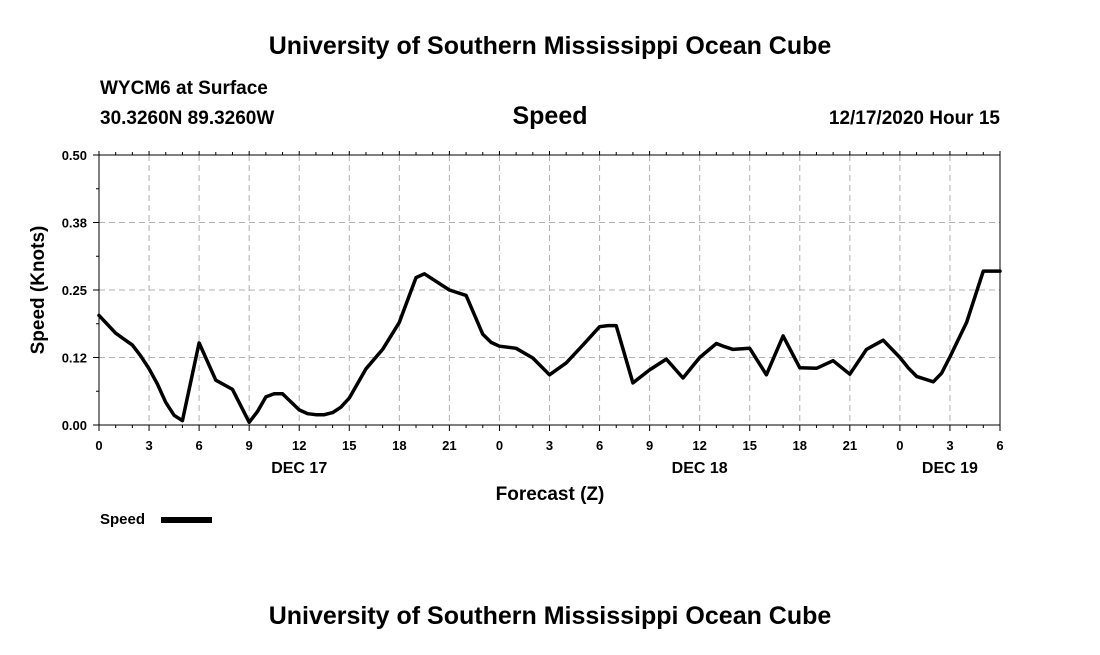 The height and width of the screenshot is (655, 1100). Describe the element at coordinates (122, 519) in the screenshot. I see `legend-label: Speed` at that location.